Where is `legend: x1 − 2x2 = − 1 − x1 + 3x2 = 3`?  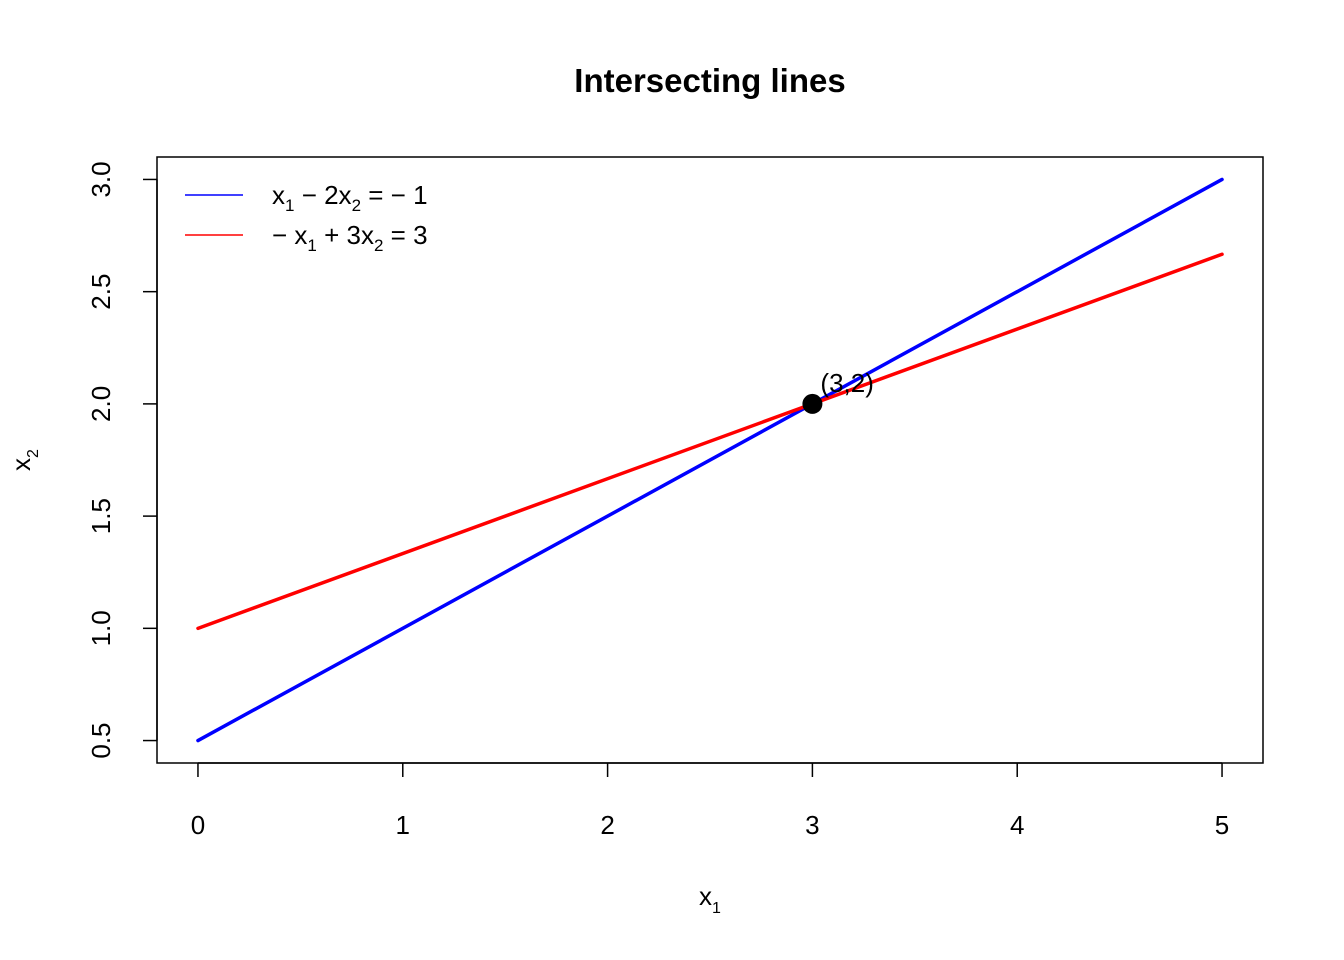 legend: x1 − 2x2 = − 1 − x1 + 3x2 = 3 is located at coordinates (306, 217).